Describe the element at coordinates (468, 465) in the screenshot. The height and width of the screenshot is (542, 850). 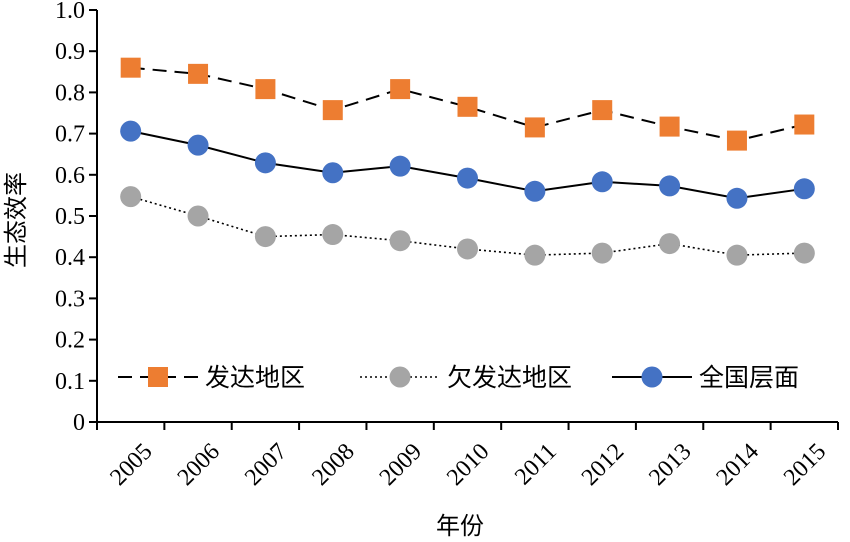
I see `x-tick-label: 2010` at that location.